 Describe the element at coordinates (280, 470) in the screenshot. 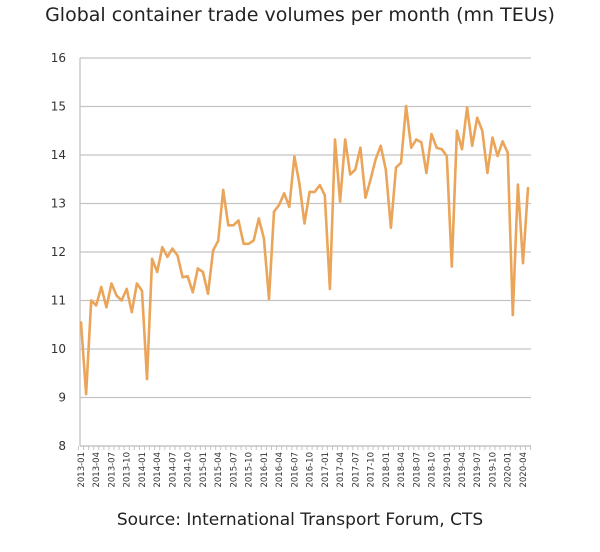

I see `x-tick-label: 2016-04` at that location.